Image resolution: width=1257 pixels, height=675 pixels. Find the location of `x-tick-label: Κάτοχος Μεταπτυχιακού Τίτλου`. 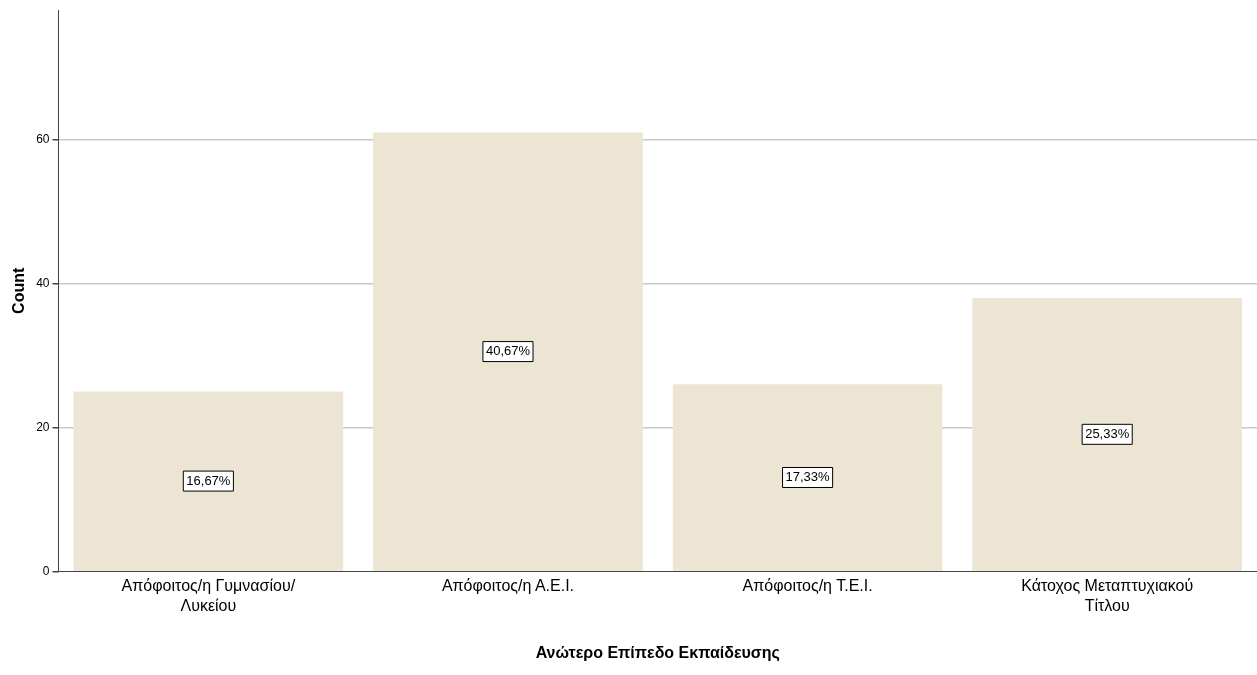

x-tick-label: Κάτοχος Μεταπτυχιακού Τίτλου is located at coordinates (1107, 595).